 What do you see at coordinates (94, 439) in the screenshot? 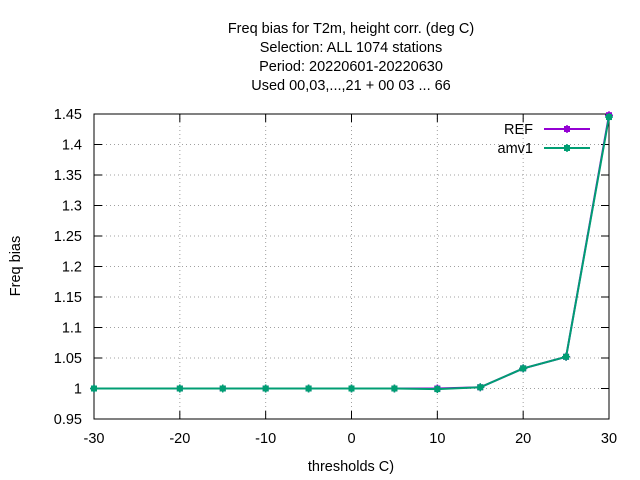
I see `x-tick-label: -30` at bounding box center [94, 439].